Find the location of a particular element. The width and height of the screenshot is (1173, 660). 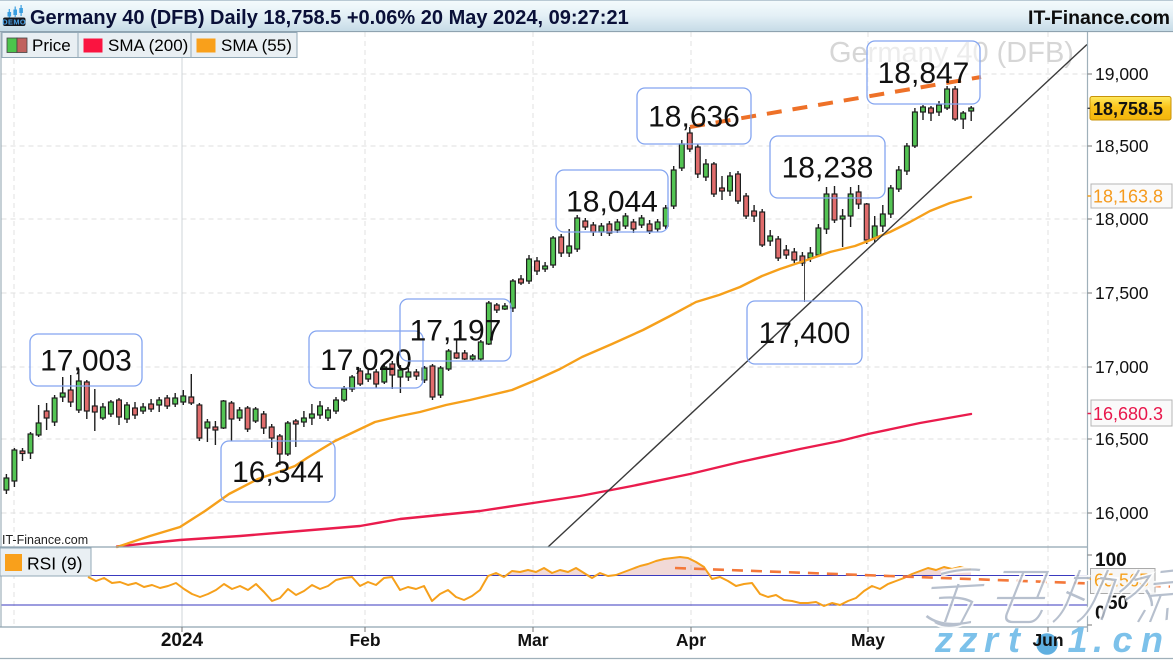

svg-text: 18,847 is located at coordinates (924, 73).